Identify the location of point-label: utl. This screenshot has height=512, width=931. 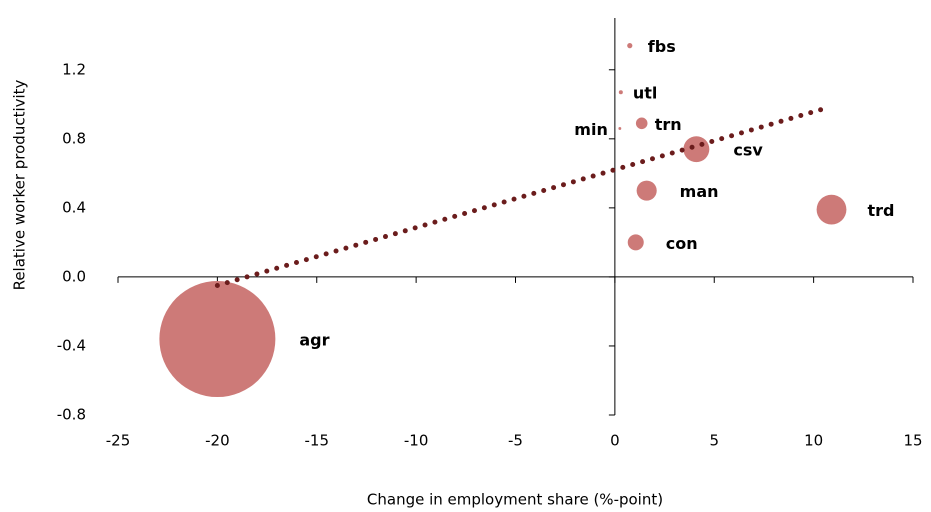
(645, 93).